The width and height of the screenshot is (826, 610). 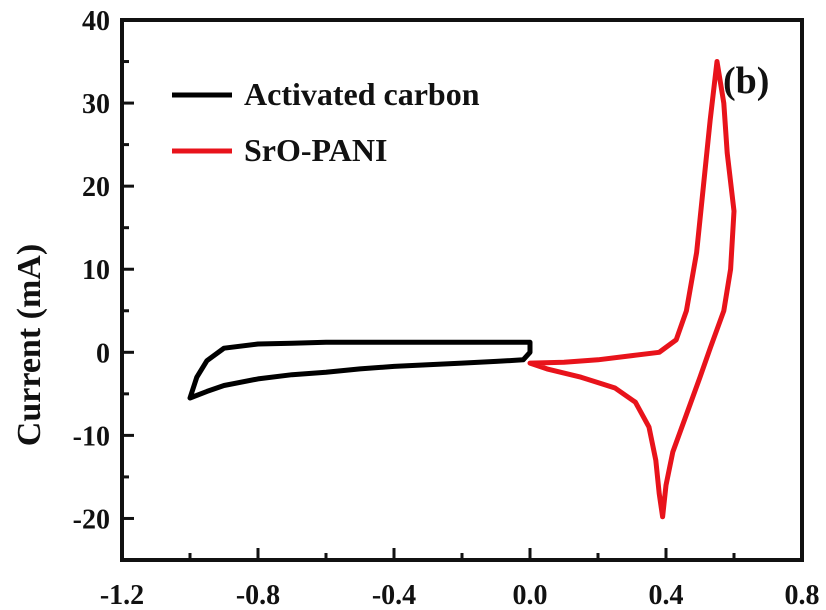 What do you see at coordinates (122, 595) in the screenshot?
I see `x-tick-label: -1.2` at bounding box center [122, 595].